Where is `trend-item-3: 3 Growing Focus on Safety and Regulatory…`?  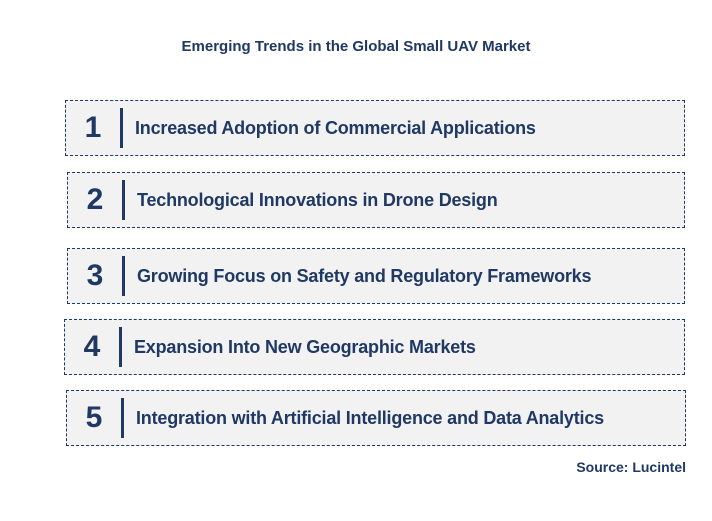 trend-item-3: 3 Growing Focus on Safety and Regulatory… is located at coordinates (376, 276).